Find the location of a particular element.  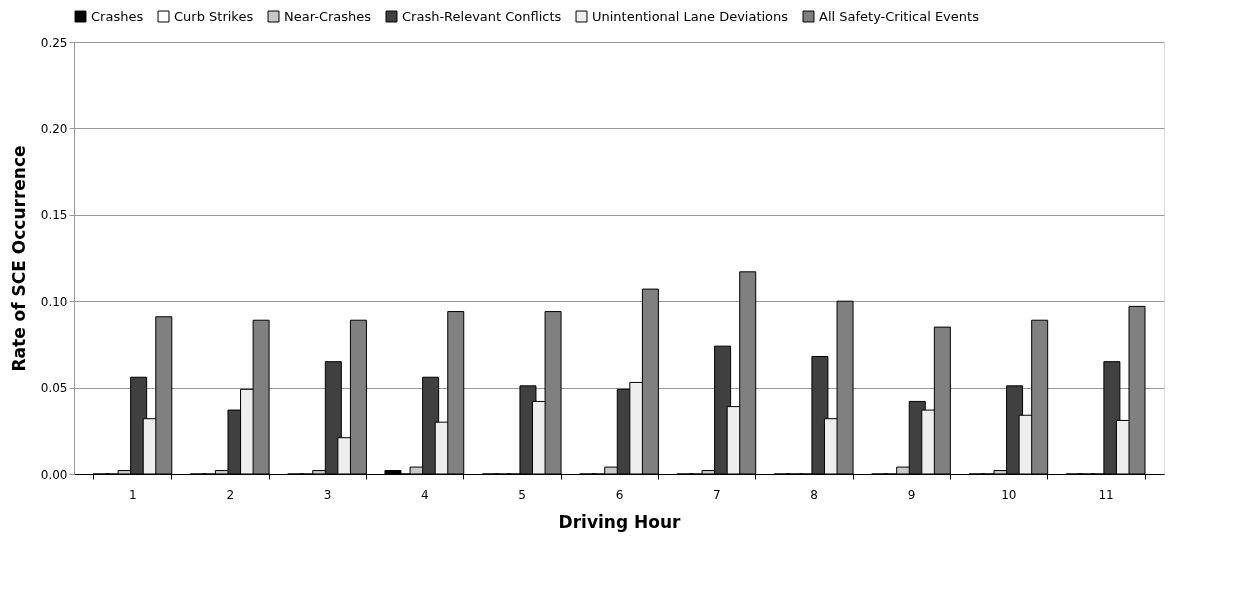

x-tick-label: 1 is located at coordinates (133, 494).